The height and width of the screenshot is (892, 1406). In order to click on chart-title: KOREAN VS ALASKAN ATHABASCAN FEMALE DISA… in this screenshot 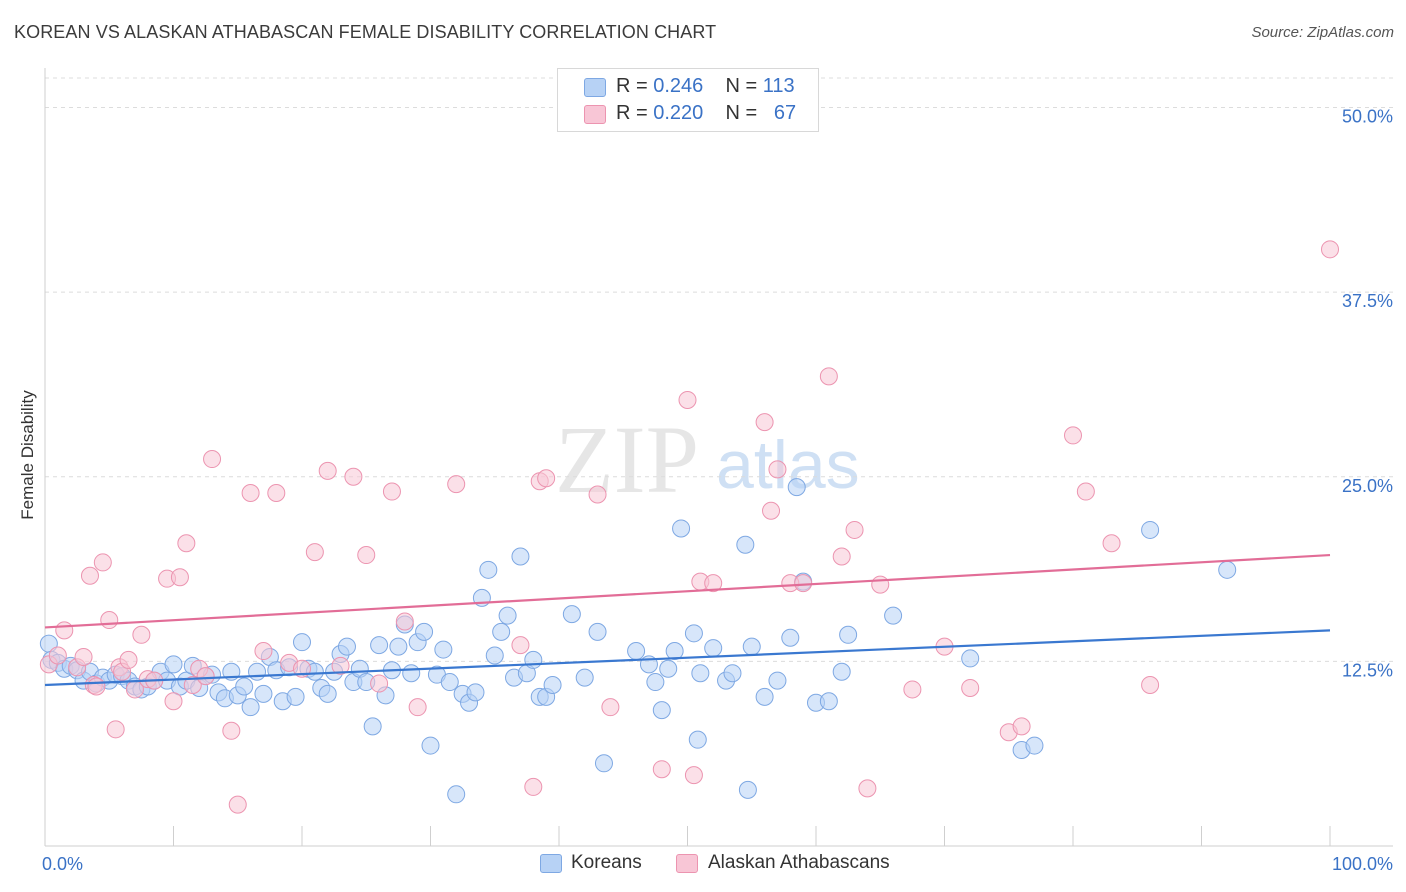, I will do `click(365, 32)`.